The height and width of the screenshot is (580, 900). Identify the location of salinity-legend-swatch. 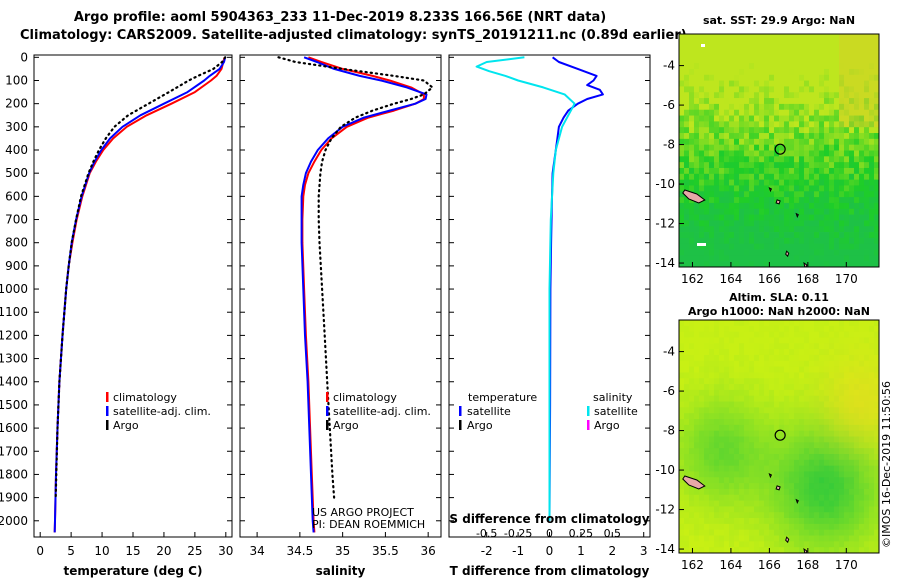
(327, 397).